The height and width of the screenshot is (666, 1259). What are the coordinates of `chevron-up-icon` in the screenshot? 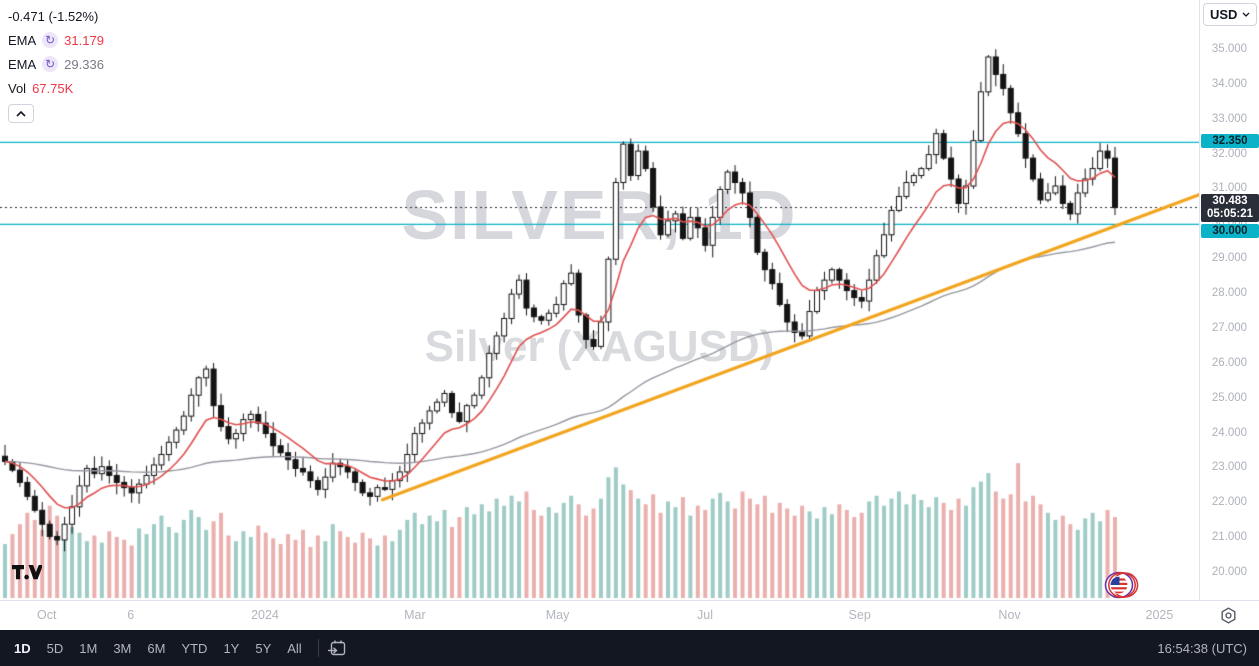 It's located at (21, 113).